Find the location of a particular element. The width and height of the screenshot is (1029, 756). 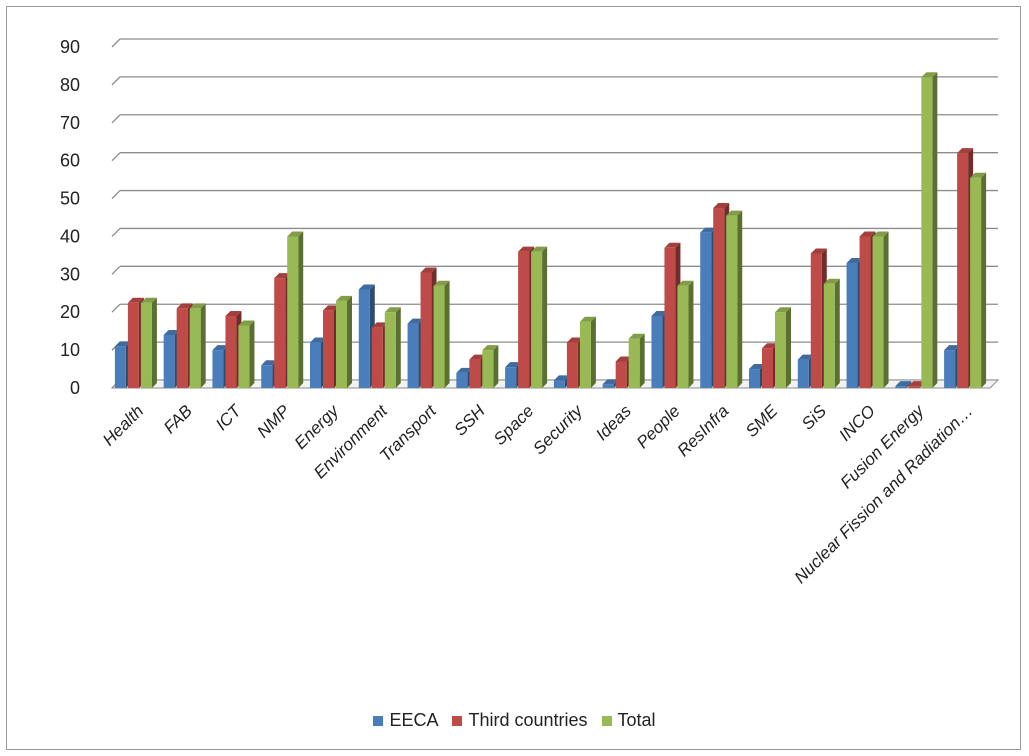

bar-eeca is located at coordinates (903, 384).